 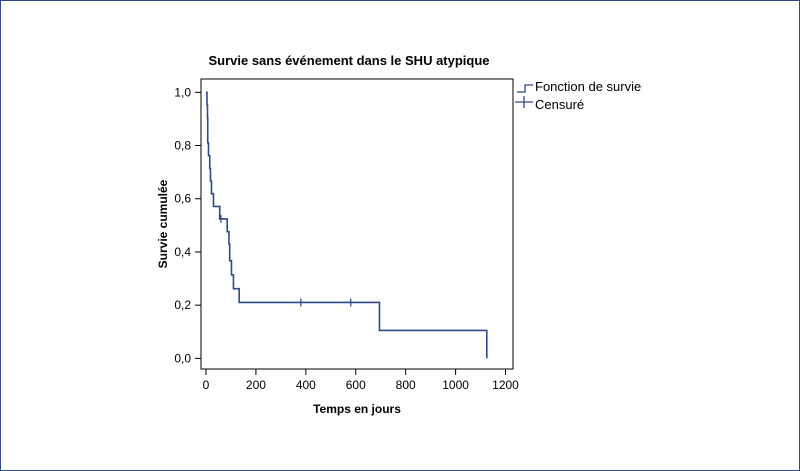 What do you see at coordinates (524, 102) in the screenshot?
I see `legend-censor-symbol` at bounding box center [524, 102].